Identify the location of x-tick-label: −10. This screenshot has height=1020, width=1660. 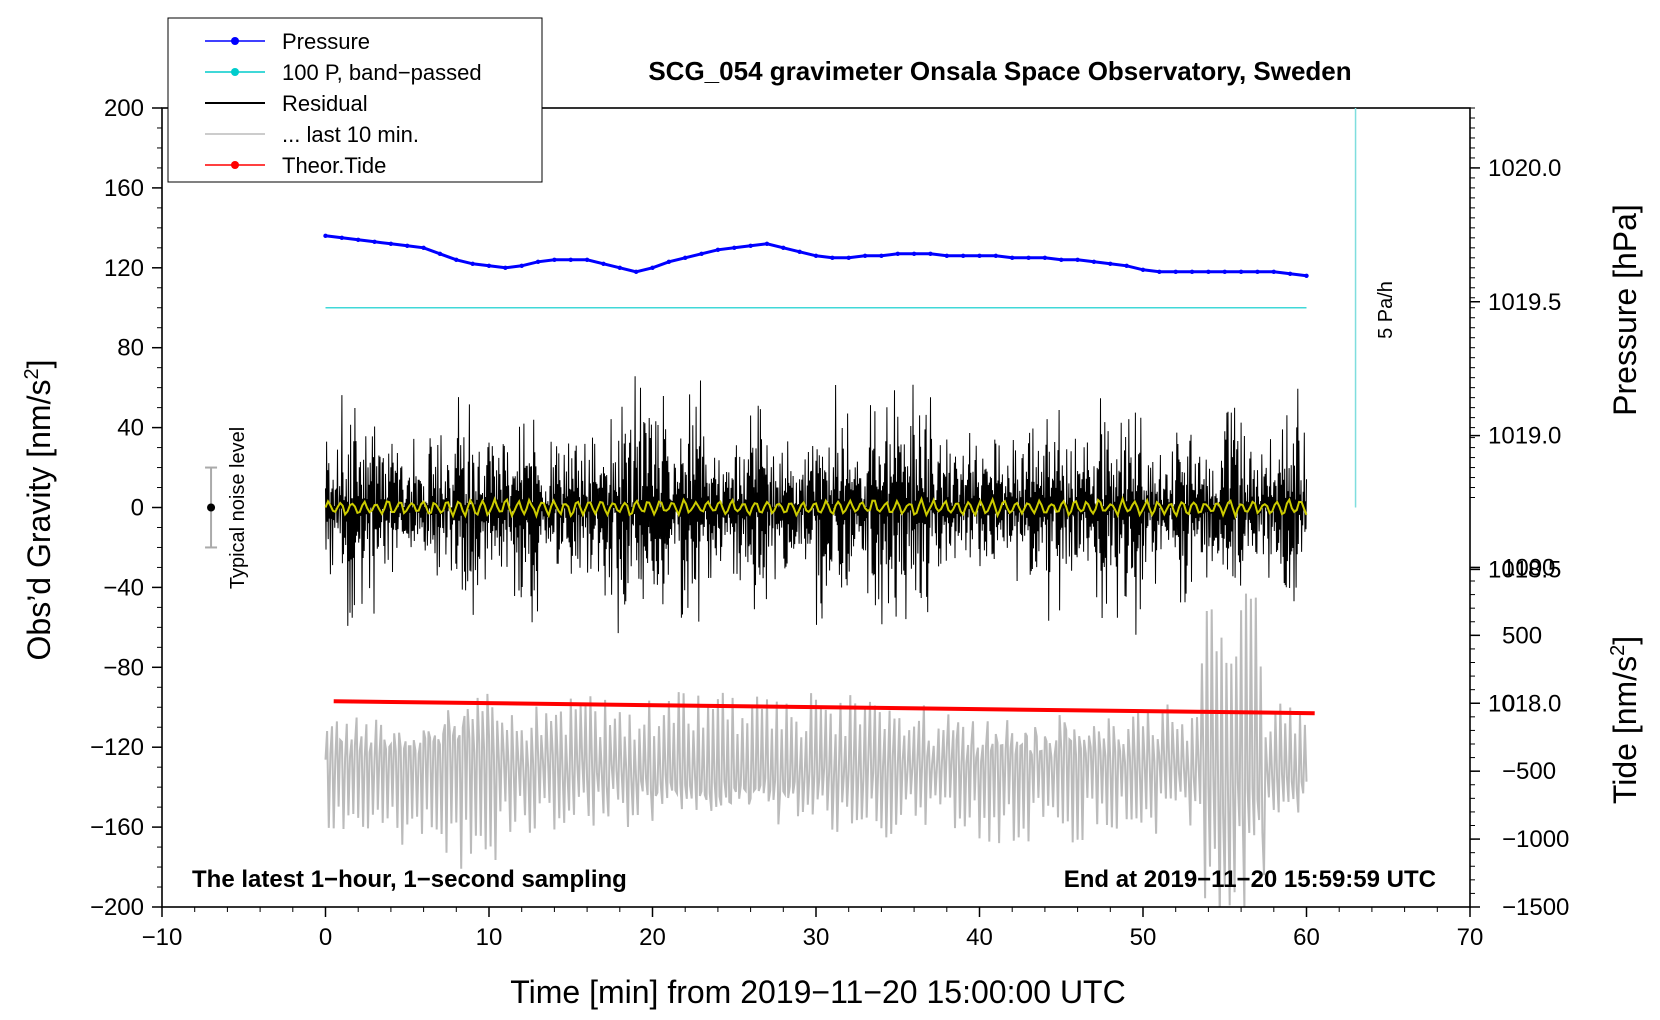
(162, 937).